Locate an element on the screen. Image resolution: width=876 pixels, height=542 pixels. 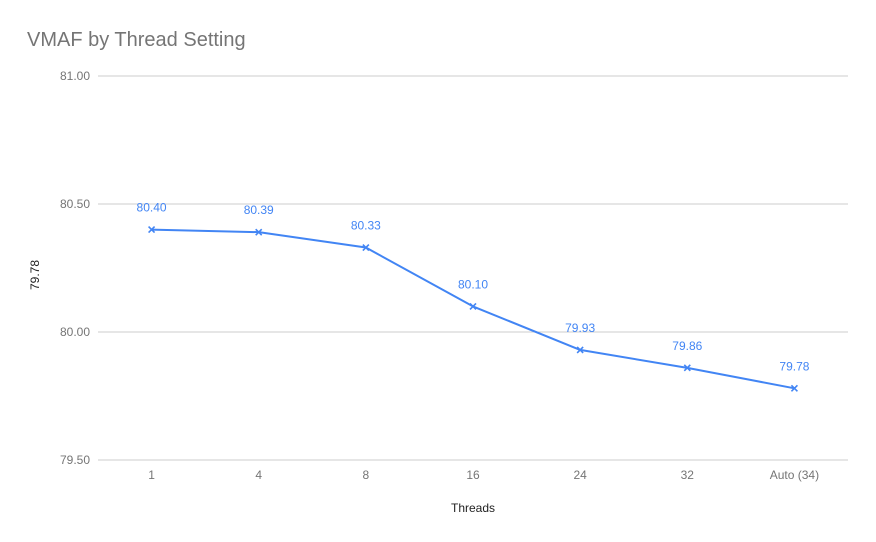
x-tick-label: 16 is located at coordinates (473, 475).